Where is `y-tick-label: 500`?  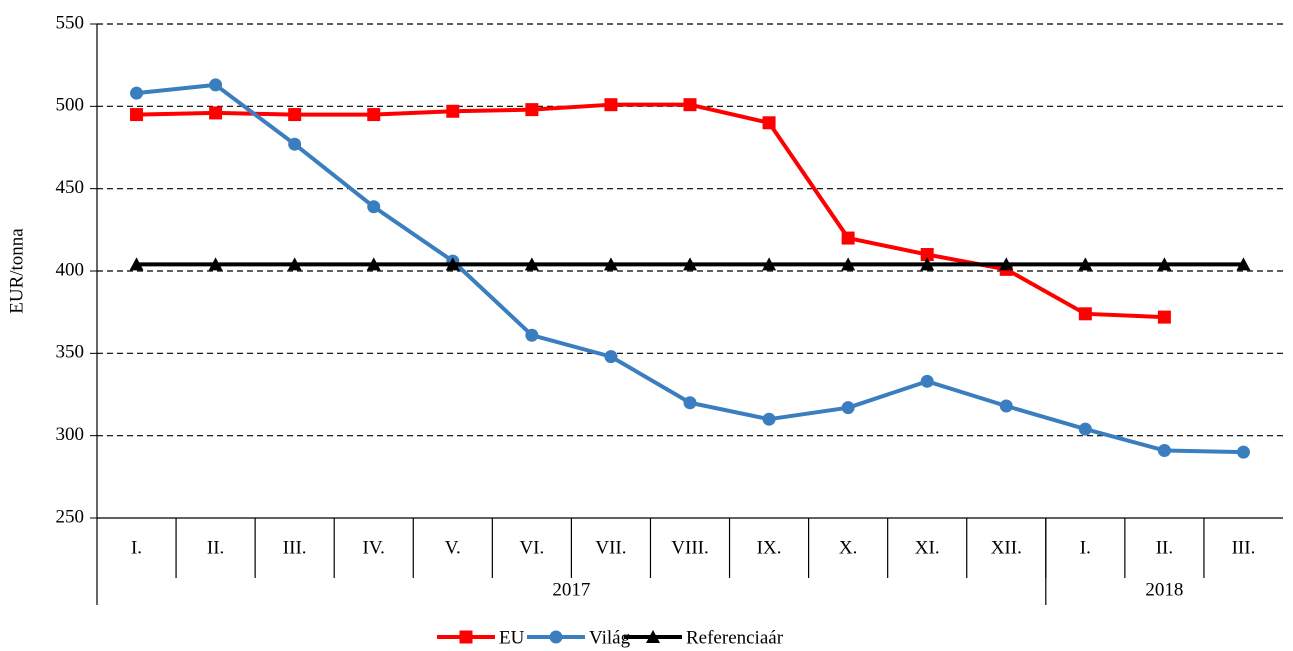
y-tick-label: 500 is located at coordinates (70, 105).